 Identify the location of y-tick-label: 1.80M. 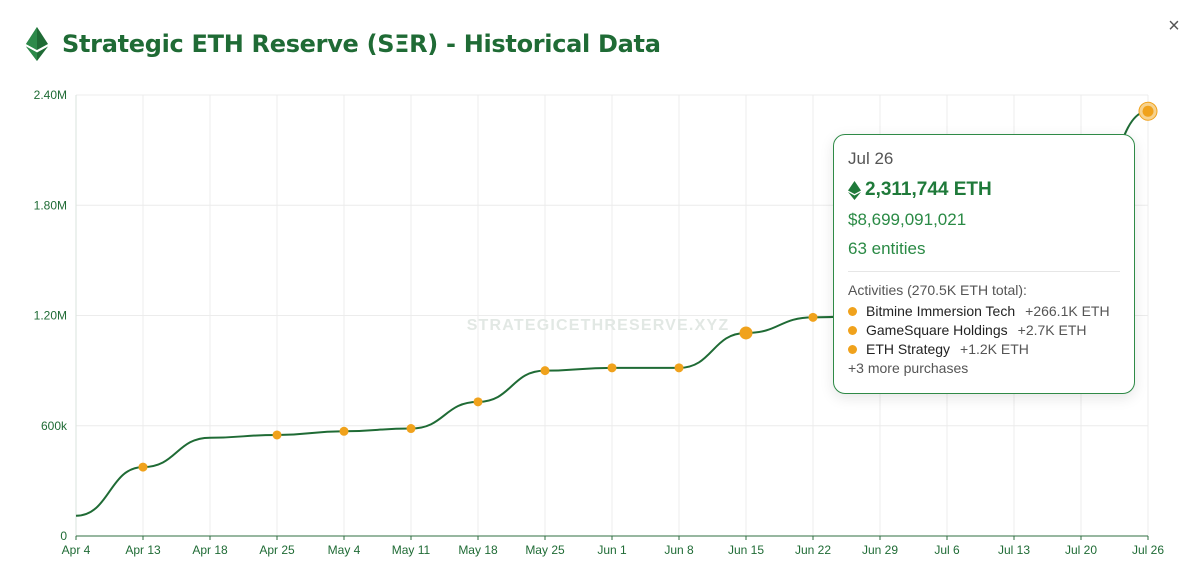
(50, 205).